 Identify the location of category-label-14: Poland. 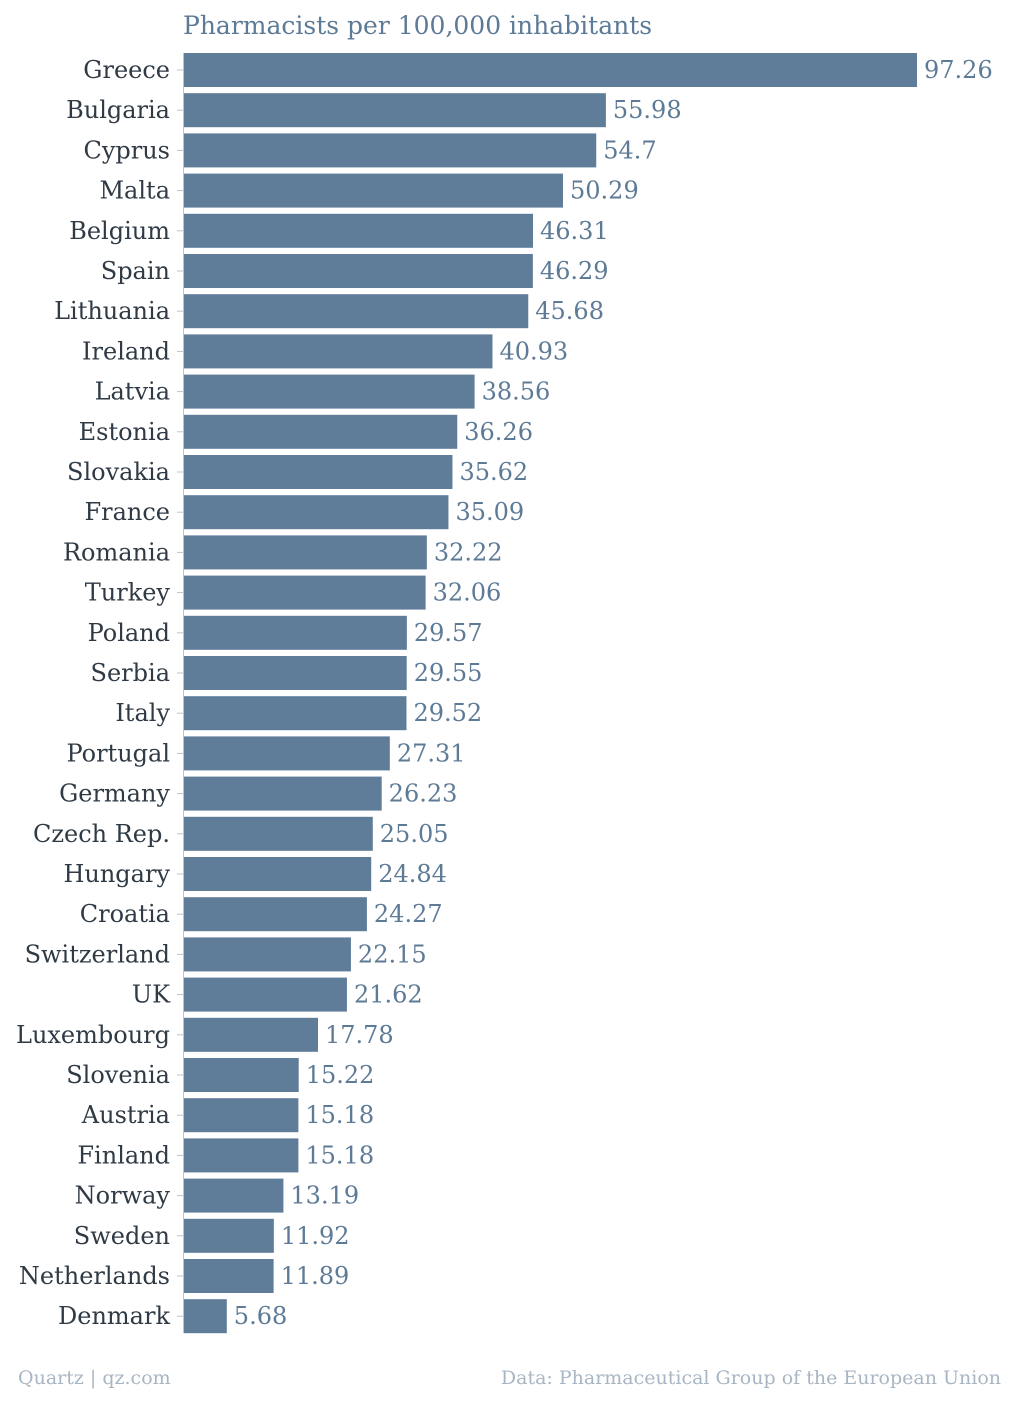
(129, 633).